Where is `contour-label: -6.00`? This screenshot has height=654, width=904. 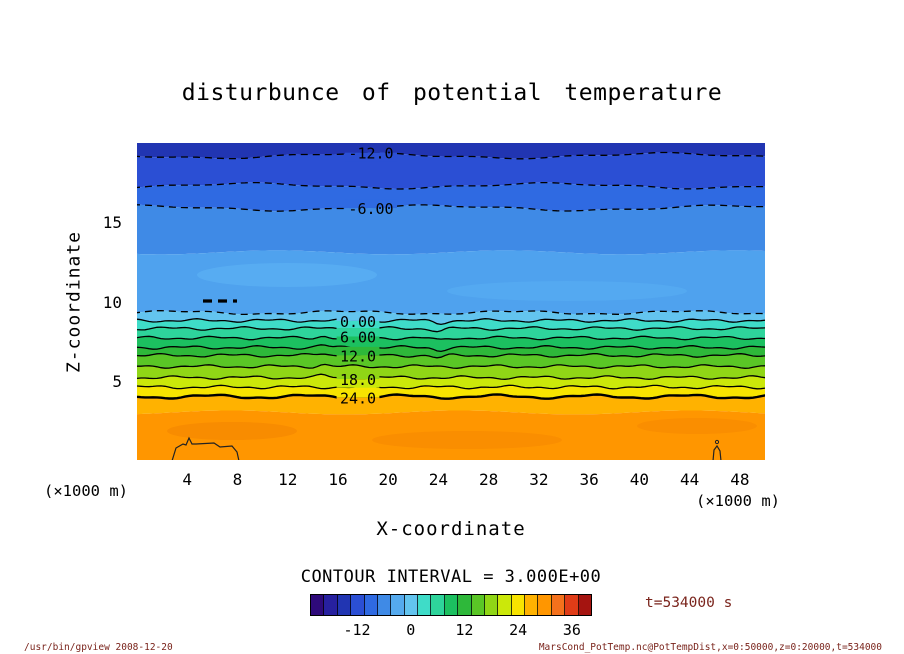 contour-label: -6.00 is located at coordinates (370, 209).